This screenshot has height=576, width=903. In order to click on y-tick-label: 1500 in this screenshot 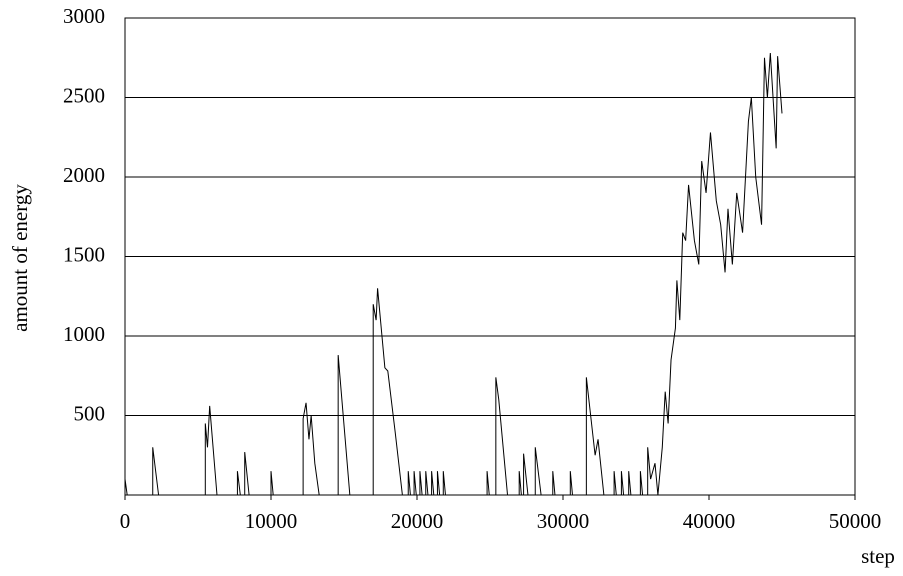, I will do `click(84, 254)`.